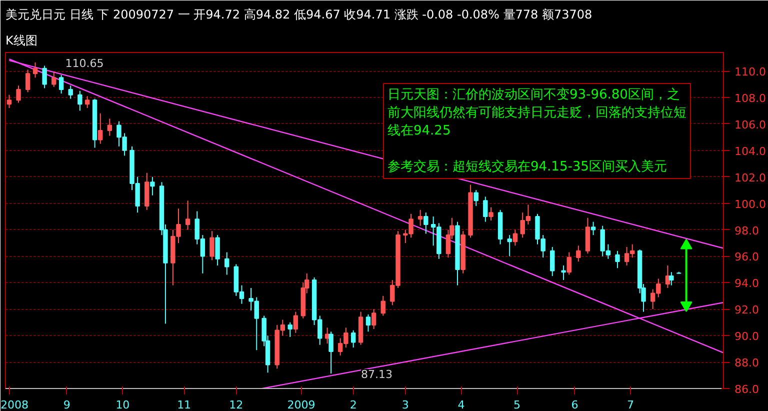 The width and height of the screenshot is (768, 411). Describe the element at coordinates (750, 151) in the screenshot. I see `y-tick-label: 104.0` at that location.